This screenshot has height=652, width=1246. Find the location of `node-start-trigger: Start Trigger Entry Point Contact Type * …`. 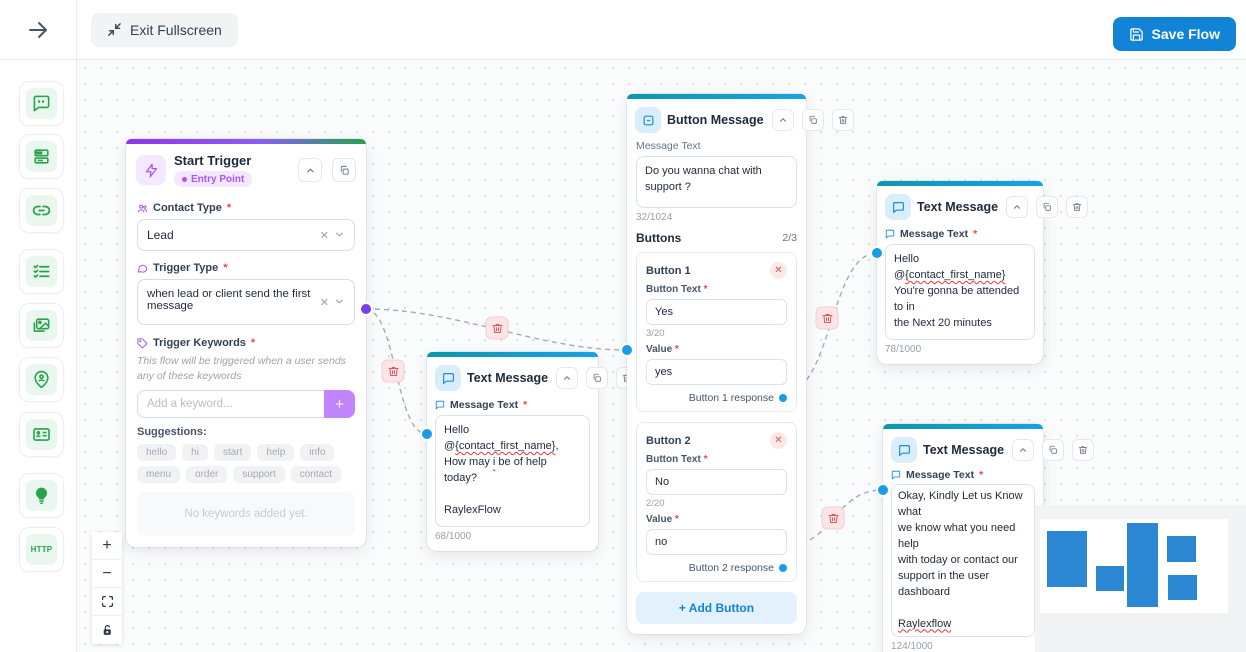

node-start-trigger: Start Trigger Entry Point Contact Type * … is located at coordinates (246, 343).